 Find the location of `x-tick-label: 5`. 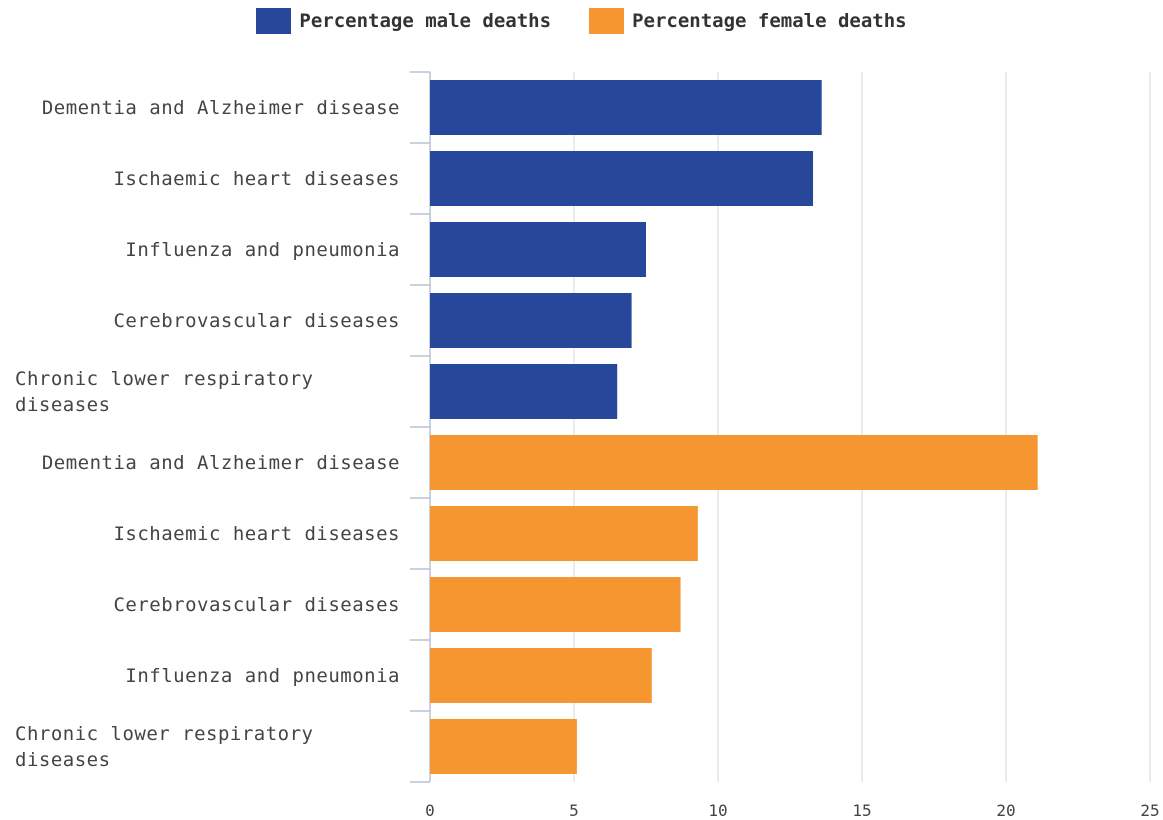

x-tick-label: 5 is located at coordinates (574, 810).